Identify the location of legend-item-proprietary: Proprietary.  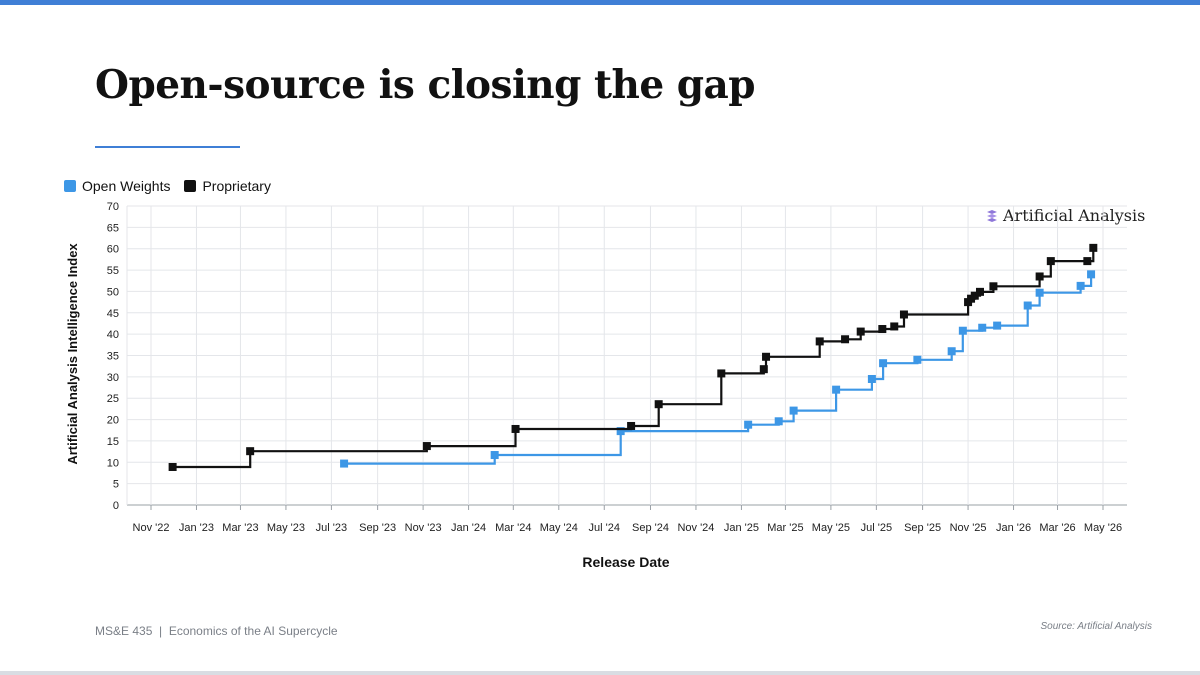
(227, 186).